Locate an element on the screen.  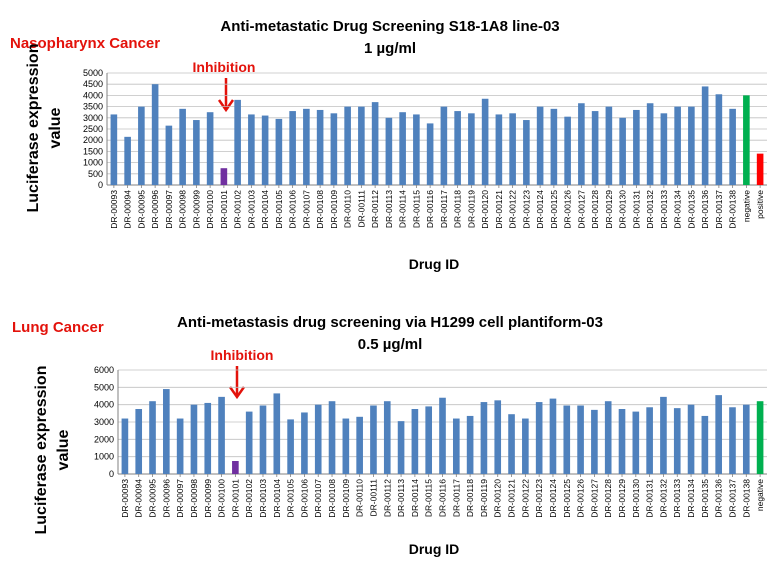
chart-2-category-label: DR-00122 is located at coordinates (525, 498).